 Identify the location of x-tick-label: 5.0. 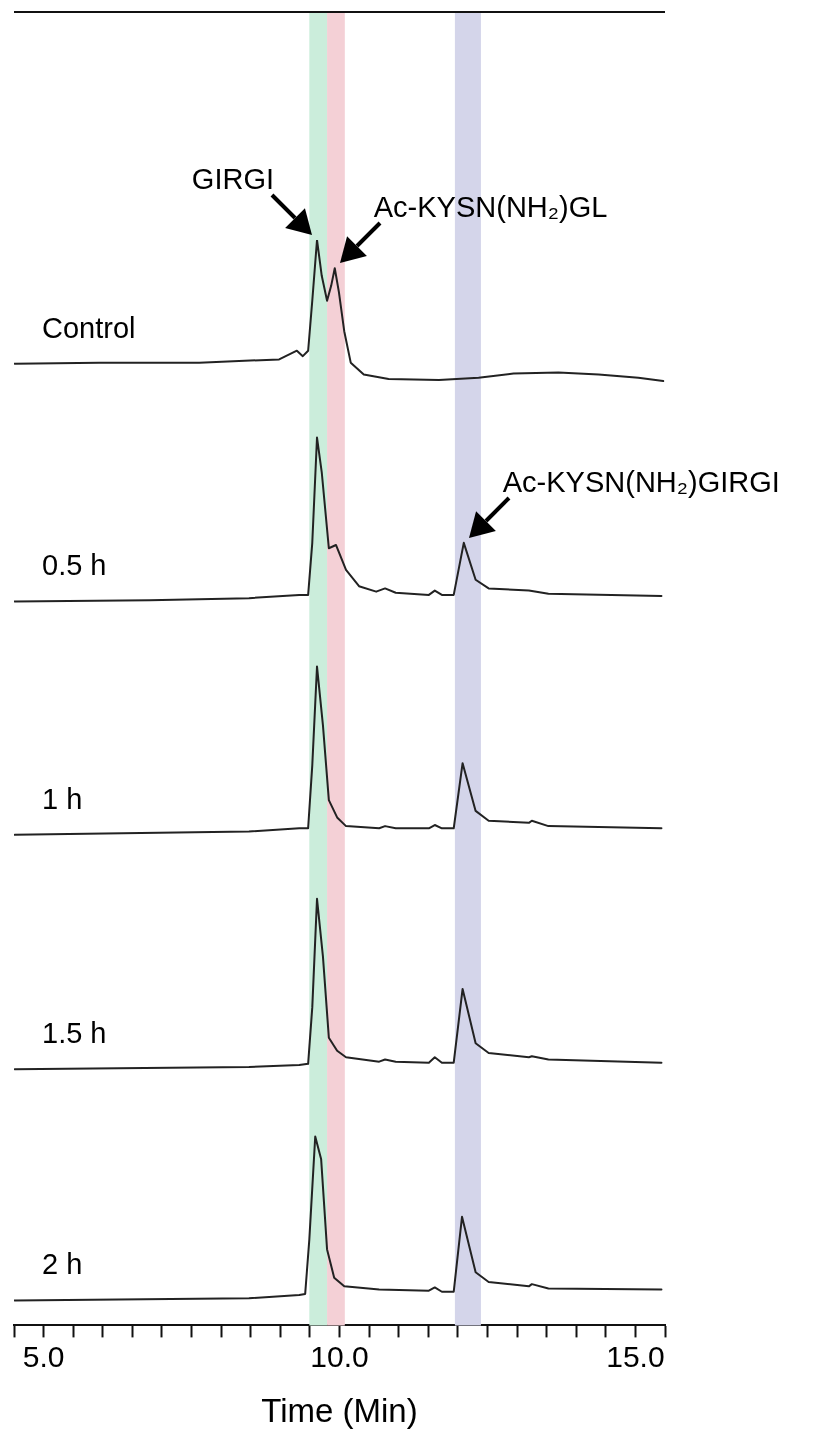
(43, 1356).